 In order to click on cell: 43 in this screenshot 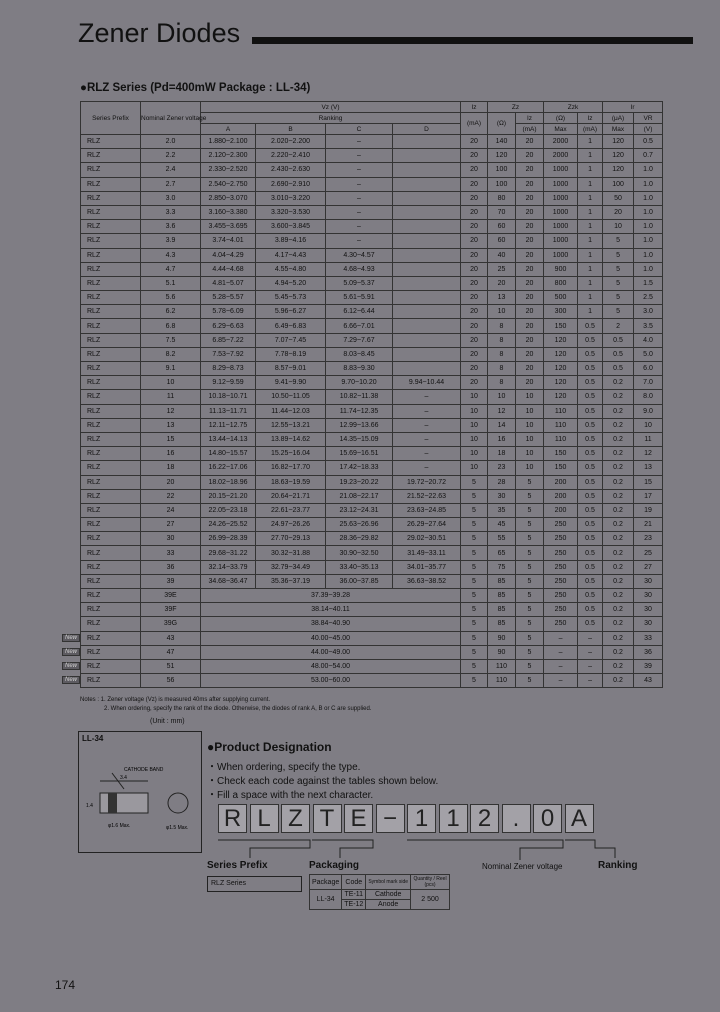, I will do `click(170, 638)`.